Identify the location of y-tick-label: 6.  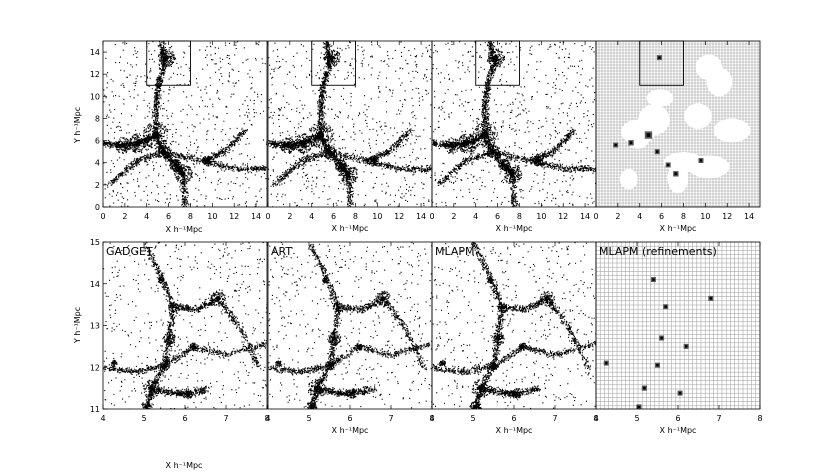
(97, 141).